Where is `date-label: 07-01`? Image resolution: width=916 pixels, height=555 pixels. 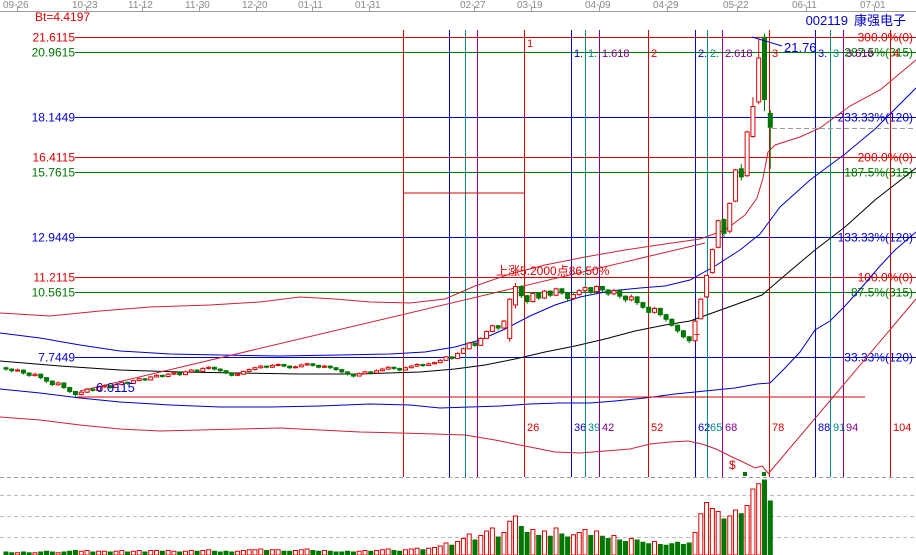
date-label: 07-01 is located at coordinates (873, 5).